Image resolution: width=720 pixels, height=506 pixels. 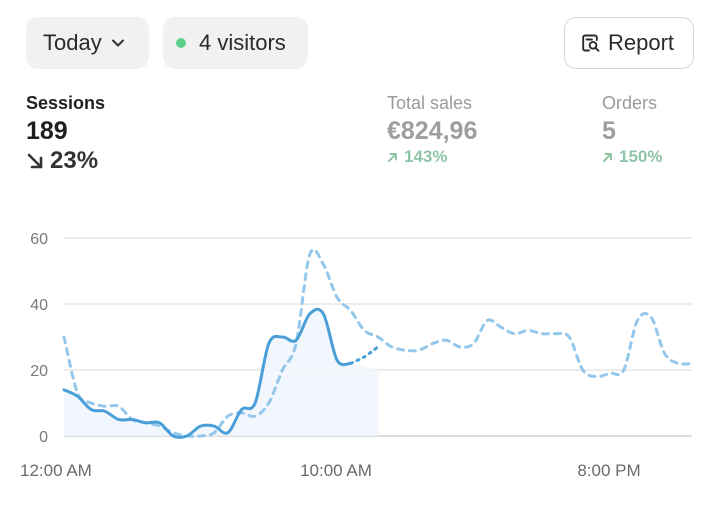 What do you see at coordinates (39, 239) in the screenshot?
I see `y-tick-label: 60` at bounding box center [39, 239].